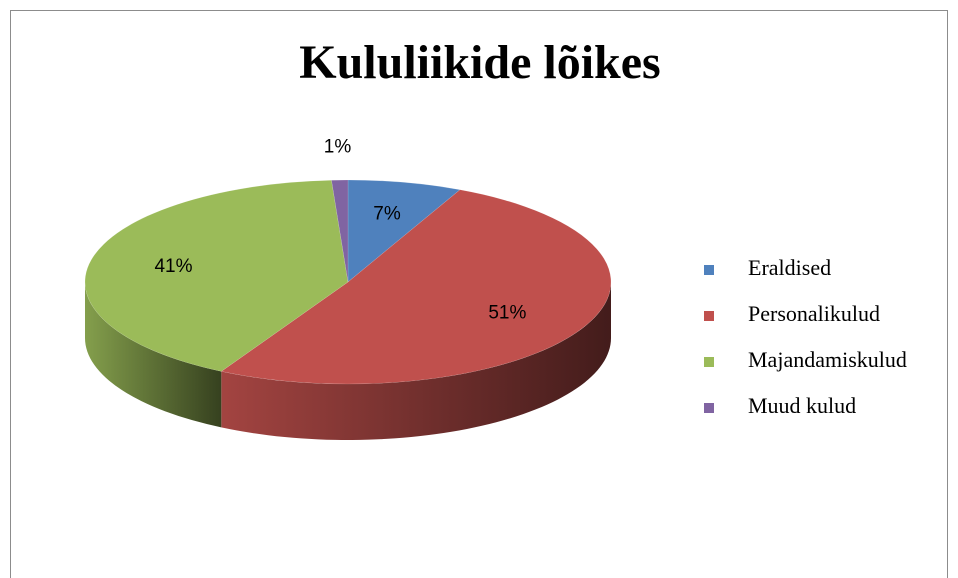  Describe the element at coordinates (814, 313) in the screenshot. I see `legend-label: Personalikulud` at that location.